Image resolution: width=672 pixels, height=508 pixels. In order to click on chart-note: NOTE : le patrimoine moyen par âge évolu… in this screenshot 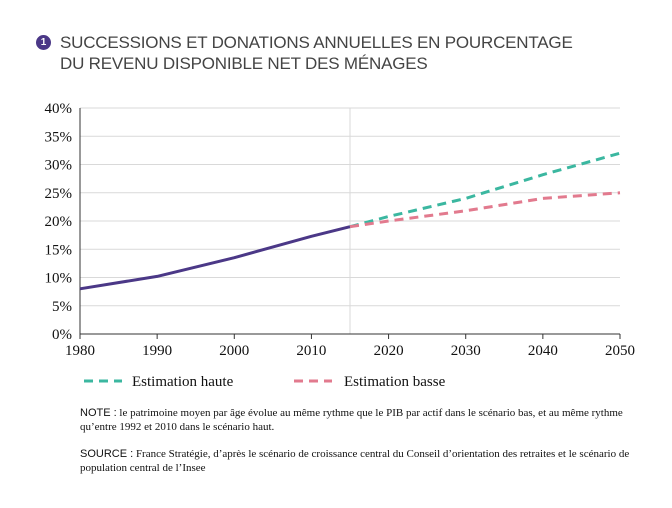, I will do `click(355, 420)`.